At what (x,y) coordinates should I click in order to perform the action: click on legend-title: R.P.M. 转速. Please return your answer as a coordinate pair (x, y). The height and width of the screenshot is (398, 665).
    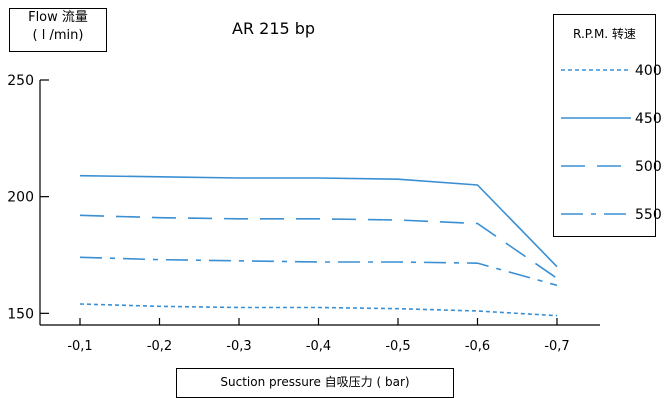
    Looking at the image, I should click on (604, 34).